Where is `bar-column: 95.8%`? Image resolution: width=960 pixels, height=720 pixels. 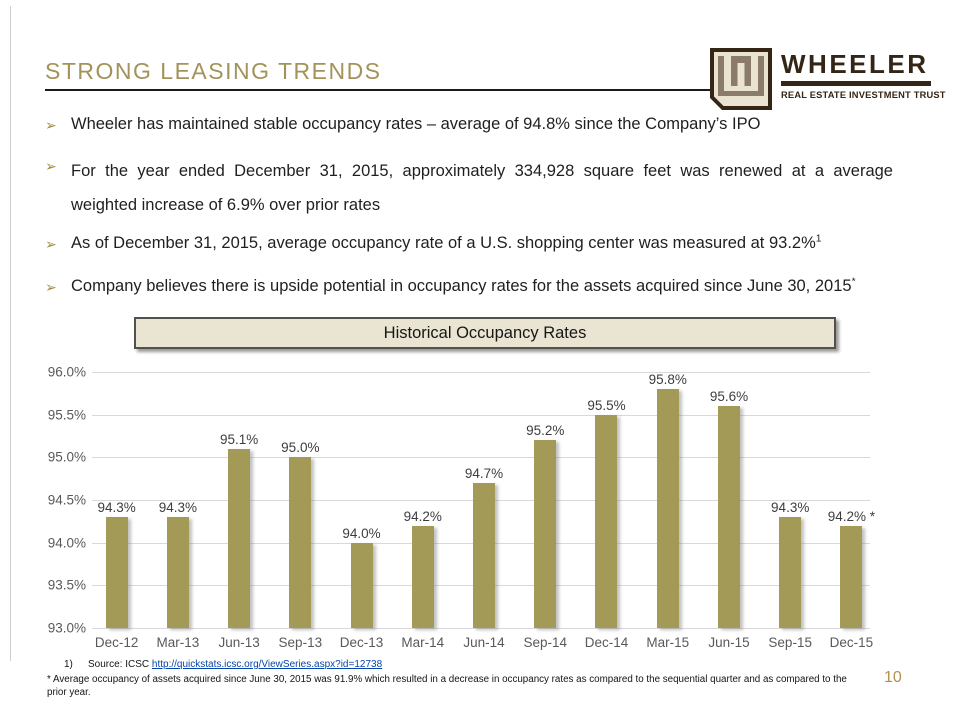 bar-column: 95.8% is located at coordinates (667, 500).